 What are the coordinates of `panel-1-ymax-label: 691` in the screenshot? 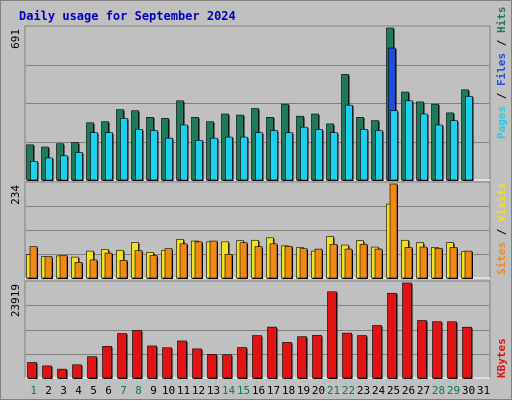 It's located at (15, 39).